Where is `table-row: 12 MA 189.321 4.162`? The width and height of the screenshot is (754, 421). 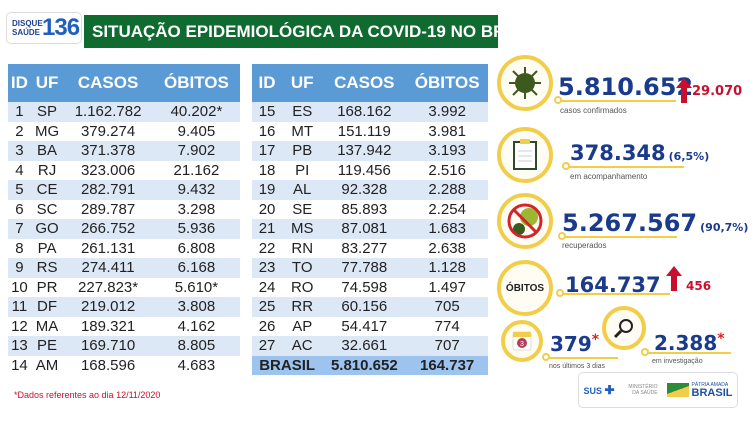 table-row: 12 MA 189.321 4.162 is located at coordinates (124, 327).